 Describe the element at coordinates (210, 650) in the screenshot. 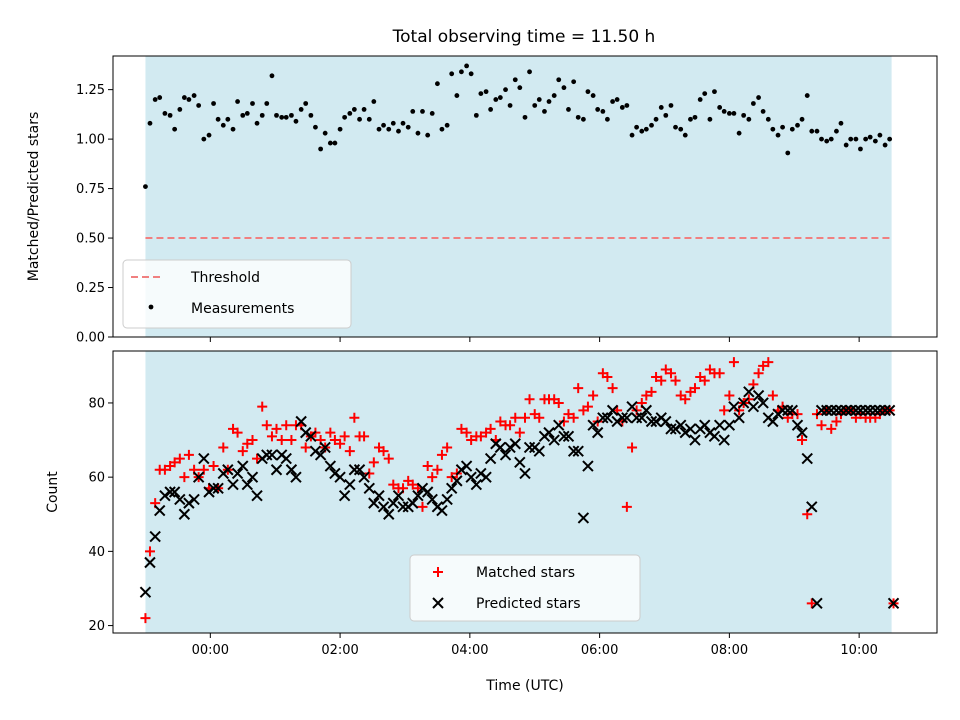

I see `x-tick-label: 00:00` at that location.